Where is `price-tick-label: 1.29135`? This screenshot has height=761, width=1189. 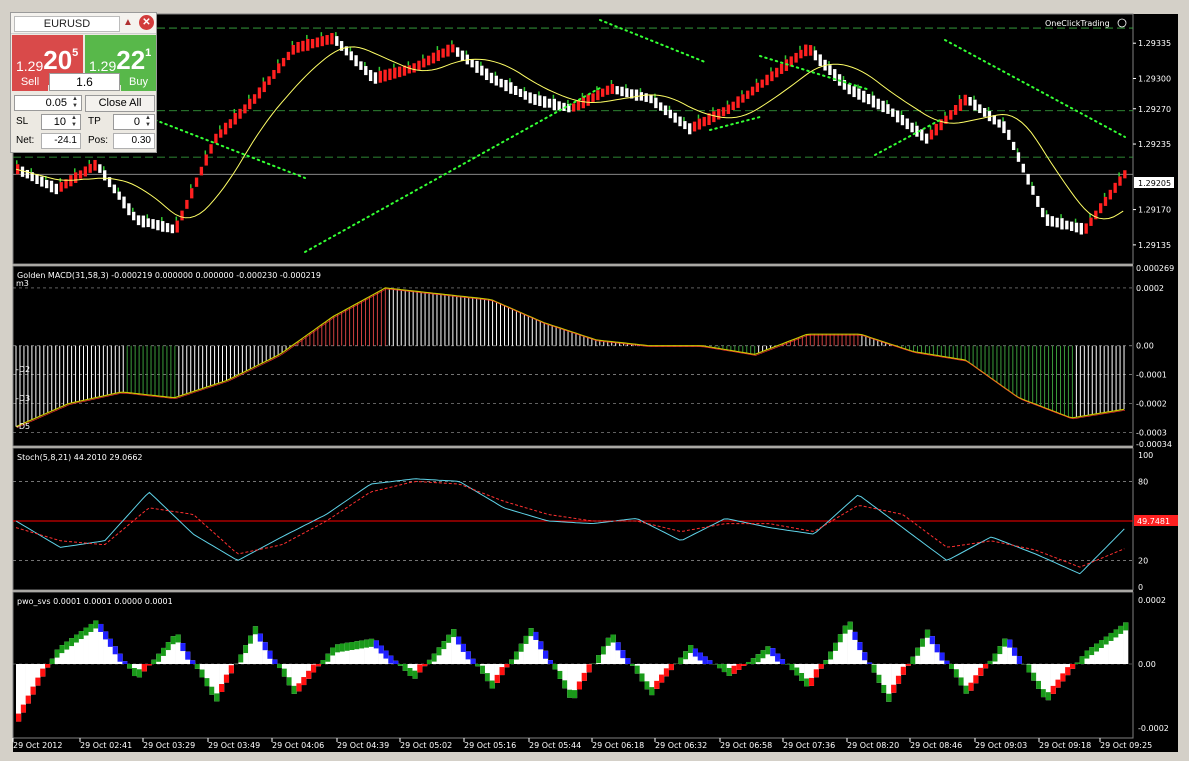 price-tick-label: 1.29135 is located at coordinates (1154, 245).